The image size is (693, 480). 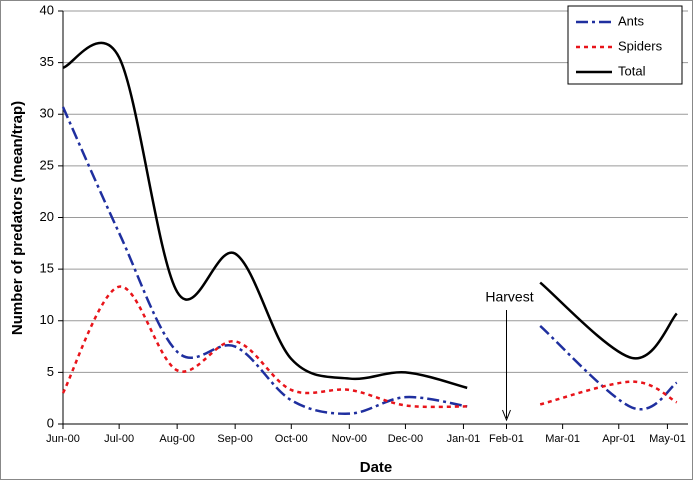 I want to click on x-tick-label: Oct-00, so click(x=291, y=439).